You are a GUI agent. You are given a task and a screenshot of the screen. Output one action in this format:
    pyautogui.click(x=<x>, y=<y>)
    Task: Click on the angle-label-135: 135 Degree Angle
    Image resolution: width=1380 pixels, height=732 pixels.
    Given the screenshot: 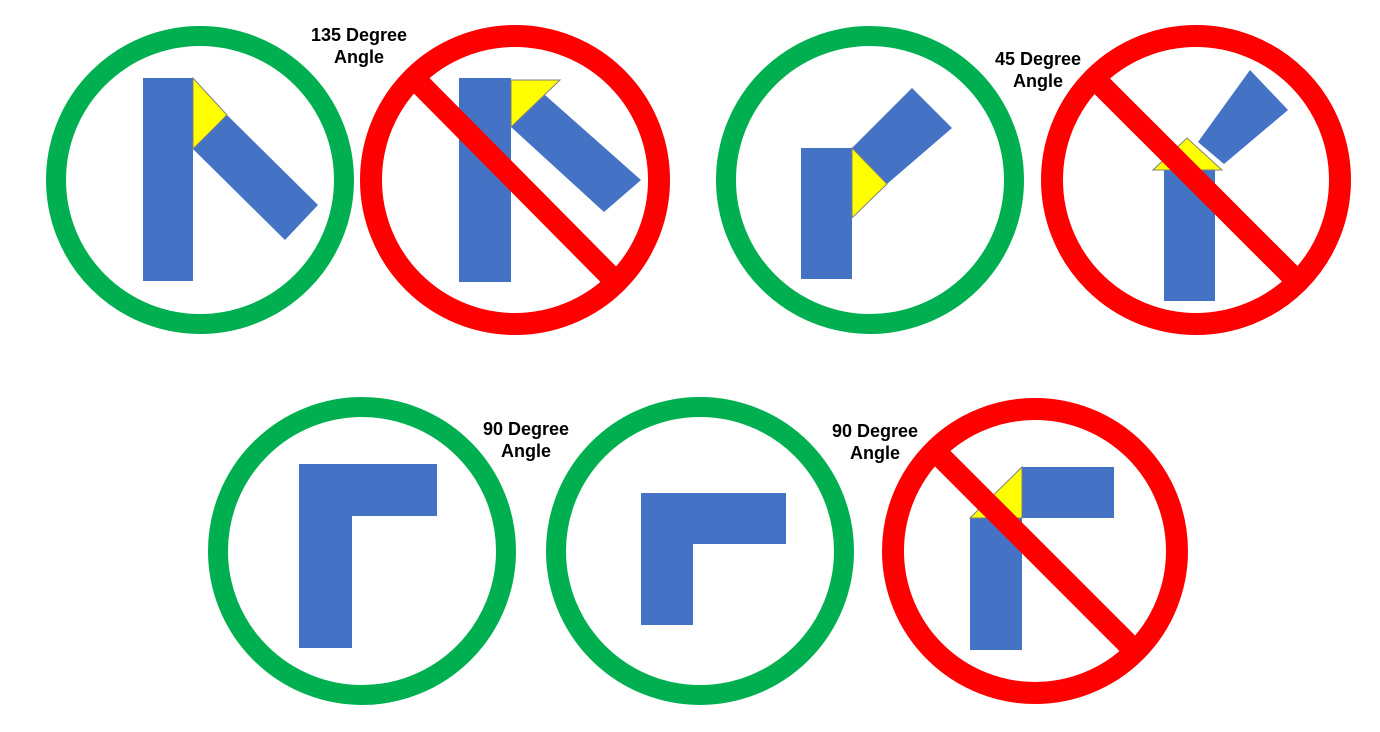 What is the action you would take?
    pyautogui.click(x=359, y=46)
    